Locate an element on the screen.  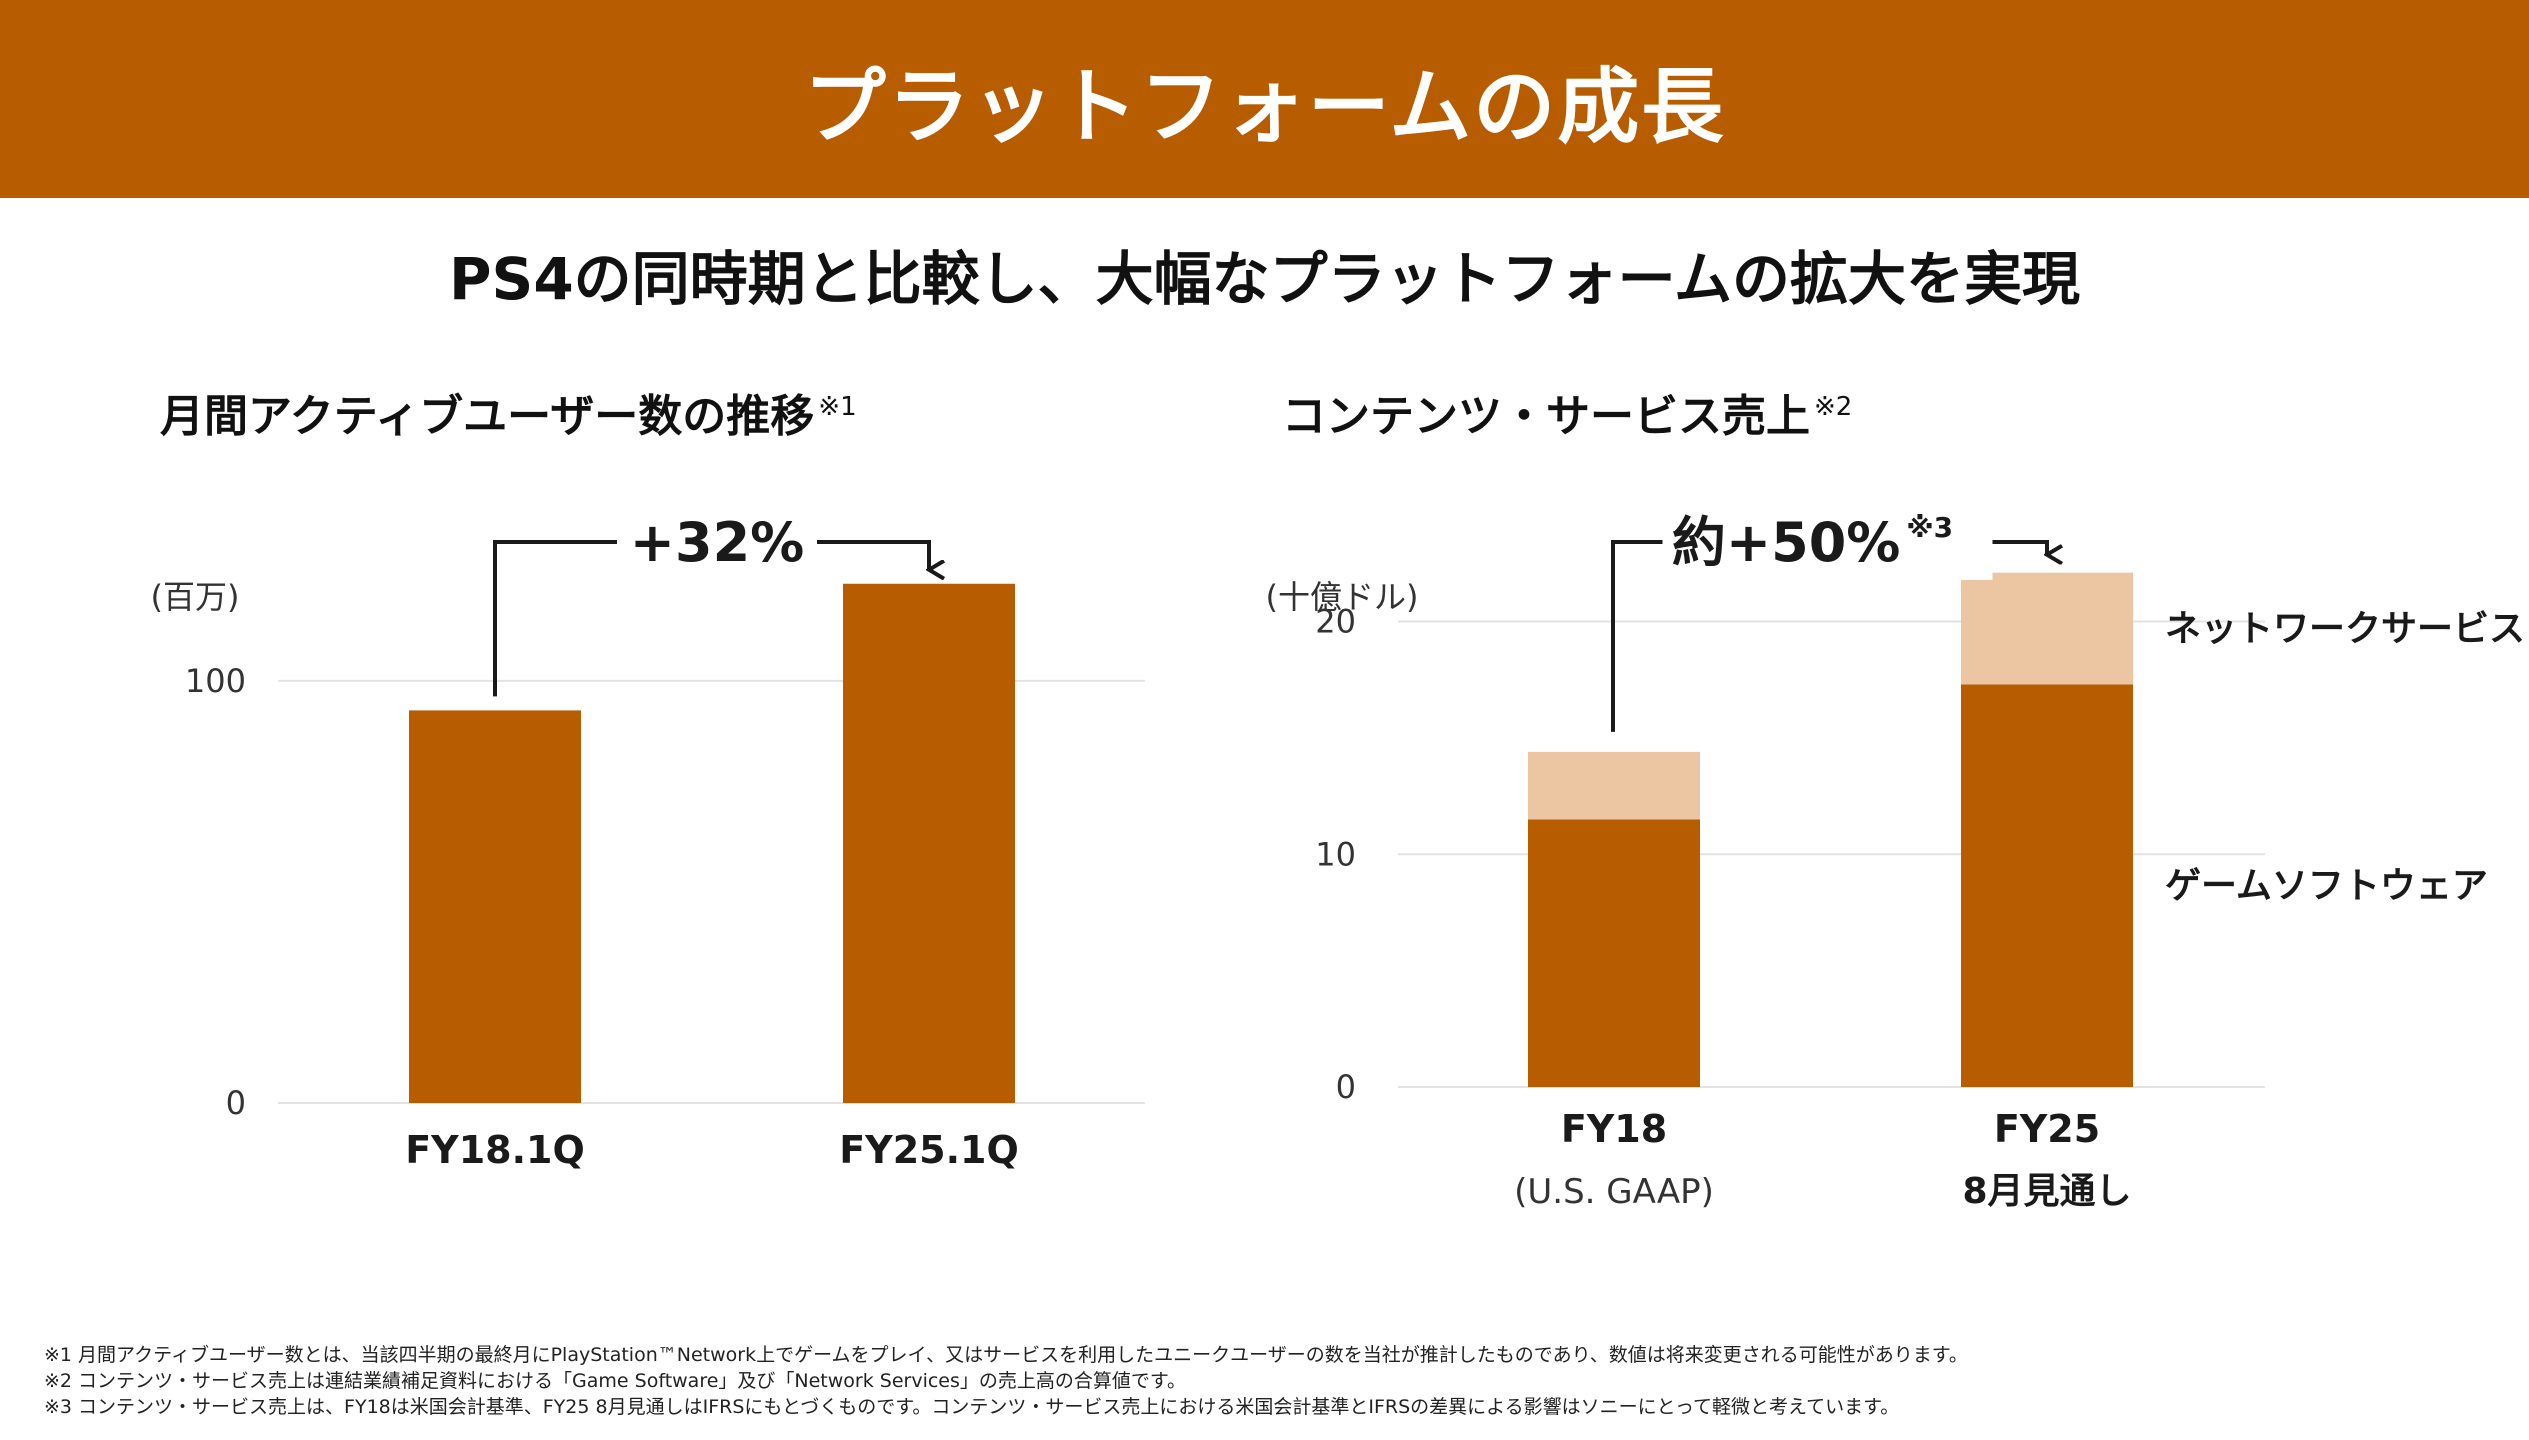
chart2-annotation-background is located at coordinates (1827, 535).